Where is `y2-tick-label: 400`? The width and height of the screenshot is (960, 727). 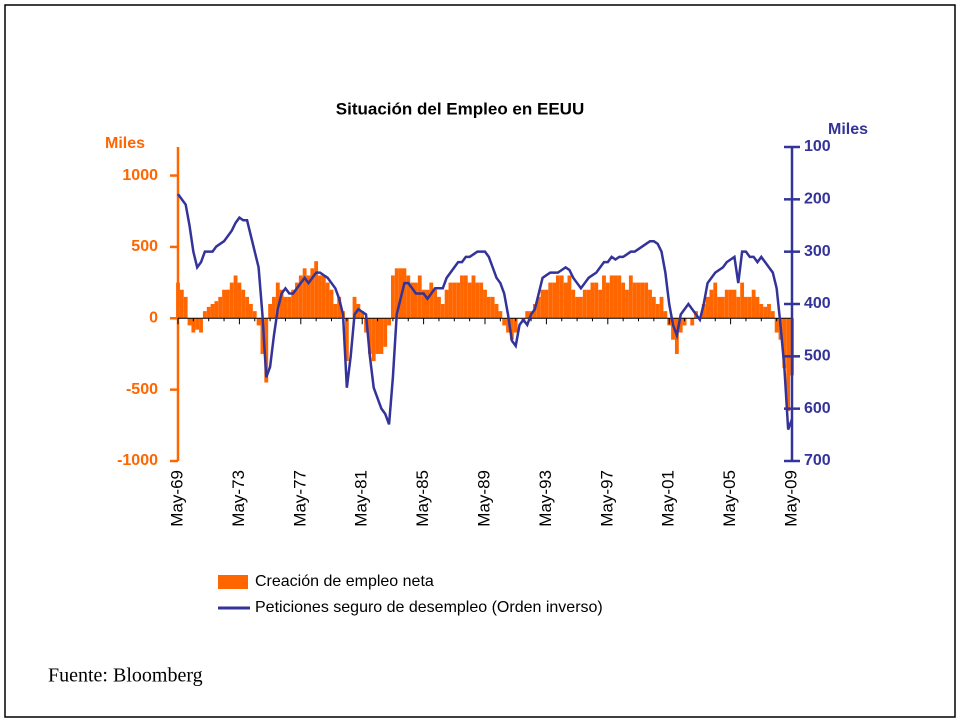 y2-tick-label: 400 is located at coordinates (817, 303).